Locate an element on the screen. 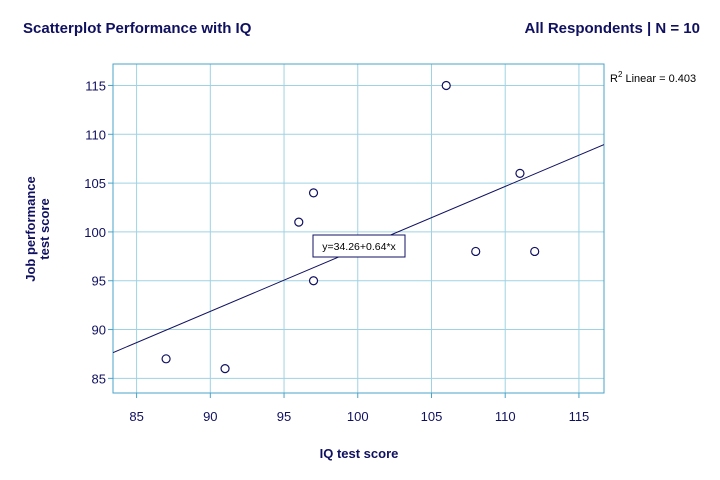 The height and width of the screenshot is (480, 720). y-axis-ticks: 85 90 95 100 105 110 115 is located at coordinates (98, 232).